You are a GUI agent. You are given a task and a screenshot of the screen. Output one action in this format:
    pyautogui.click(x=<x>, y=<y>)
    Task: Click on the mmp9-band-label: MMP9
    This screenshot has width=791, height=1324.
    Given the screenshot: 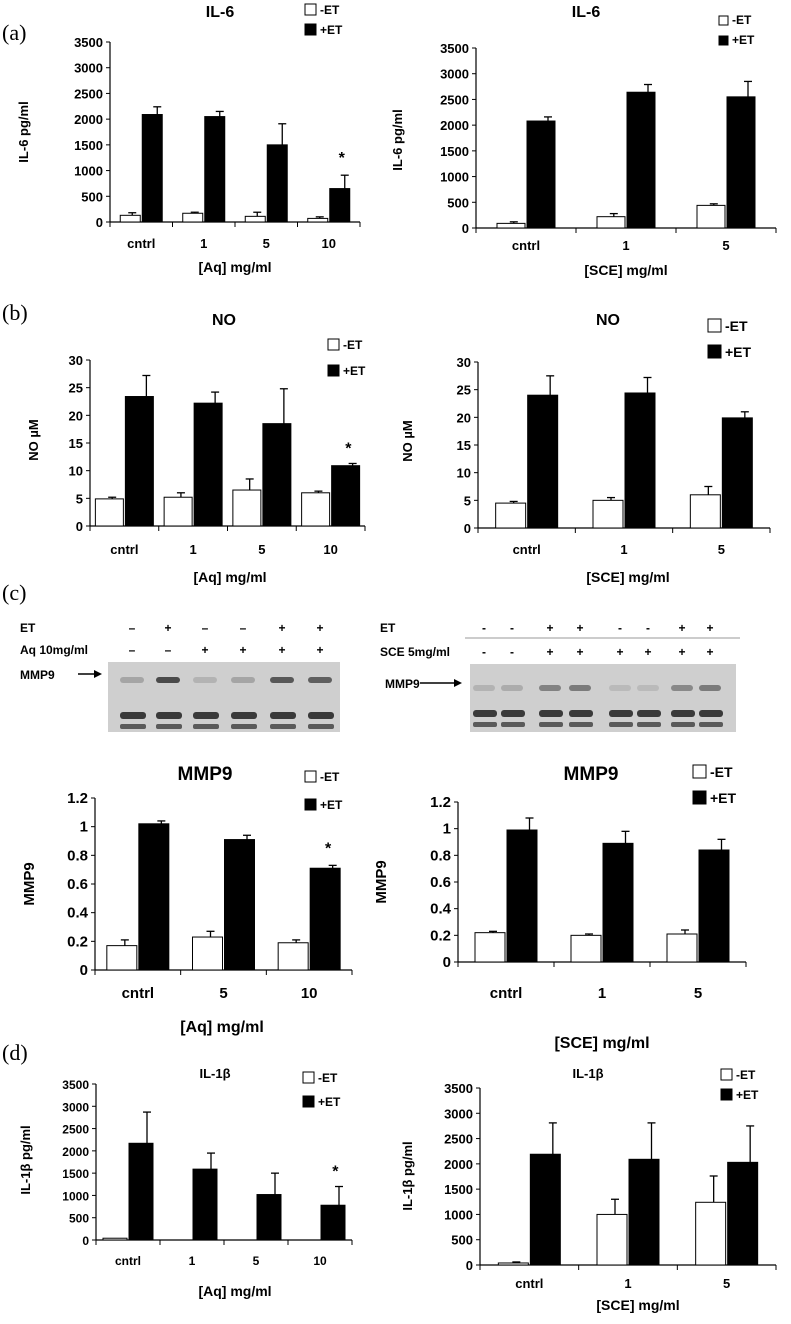 What is the action you would take?
    pyautogui.click(x=402, y=684)
    